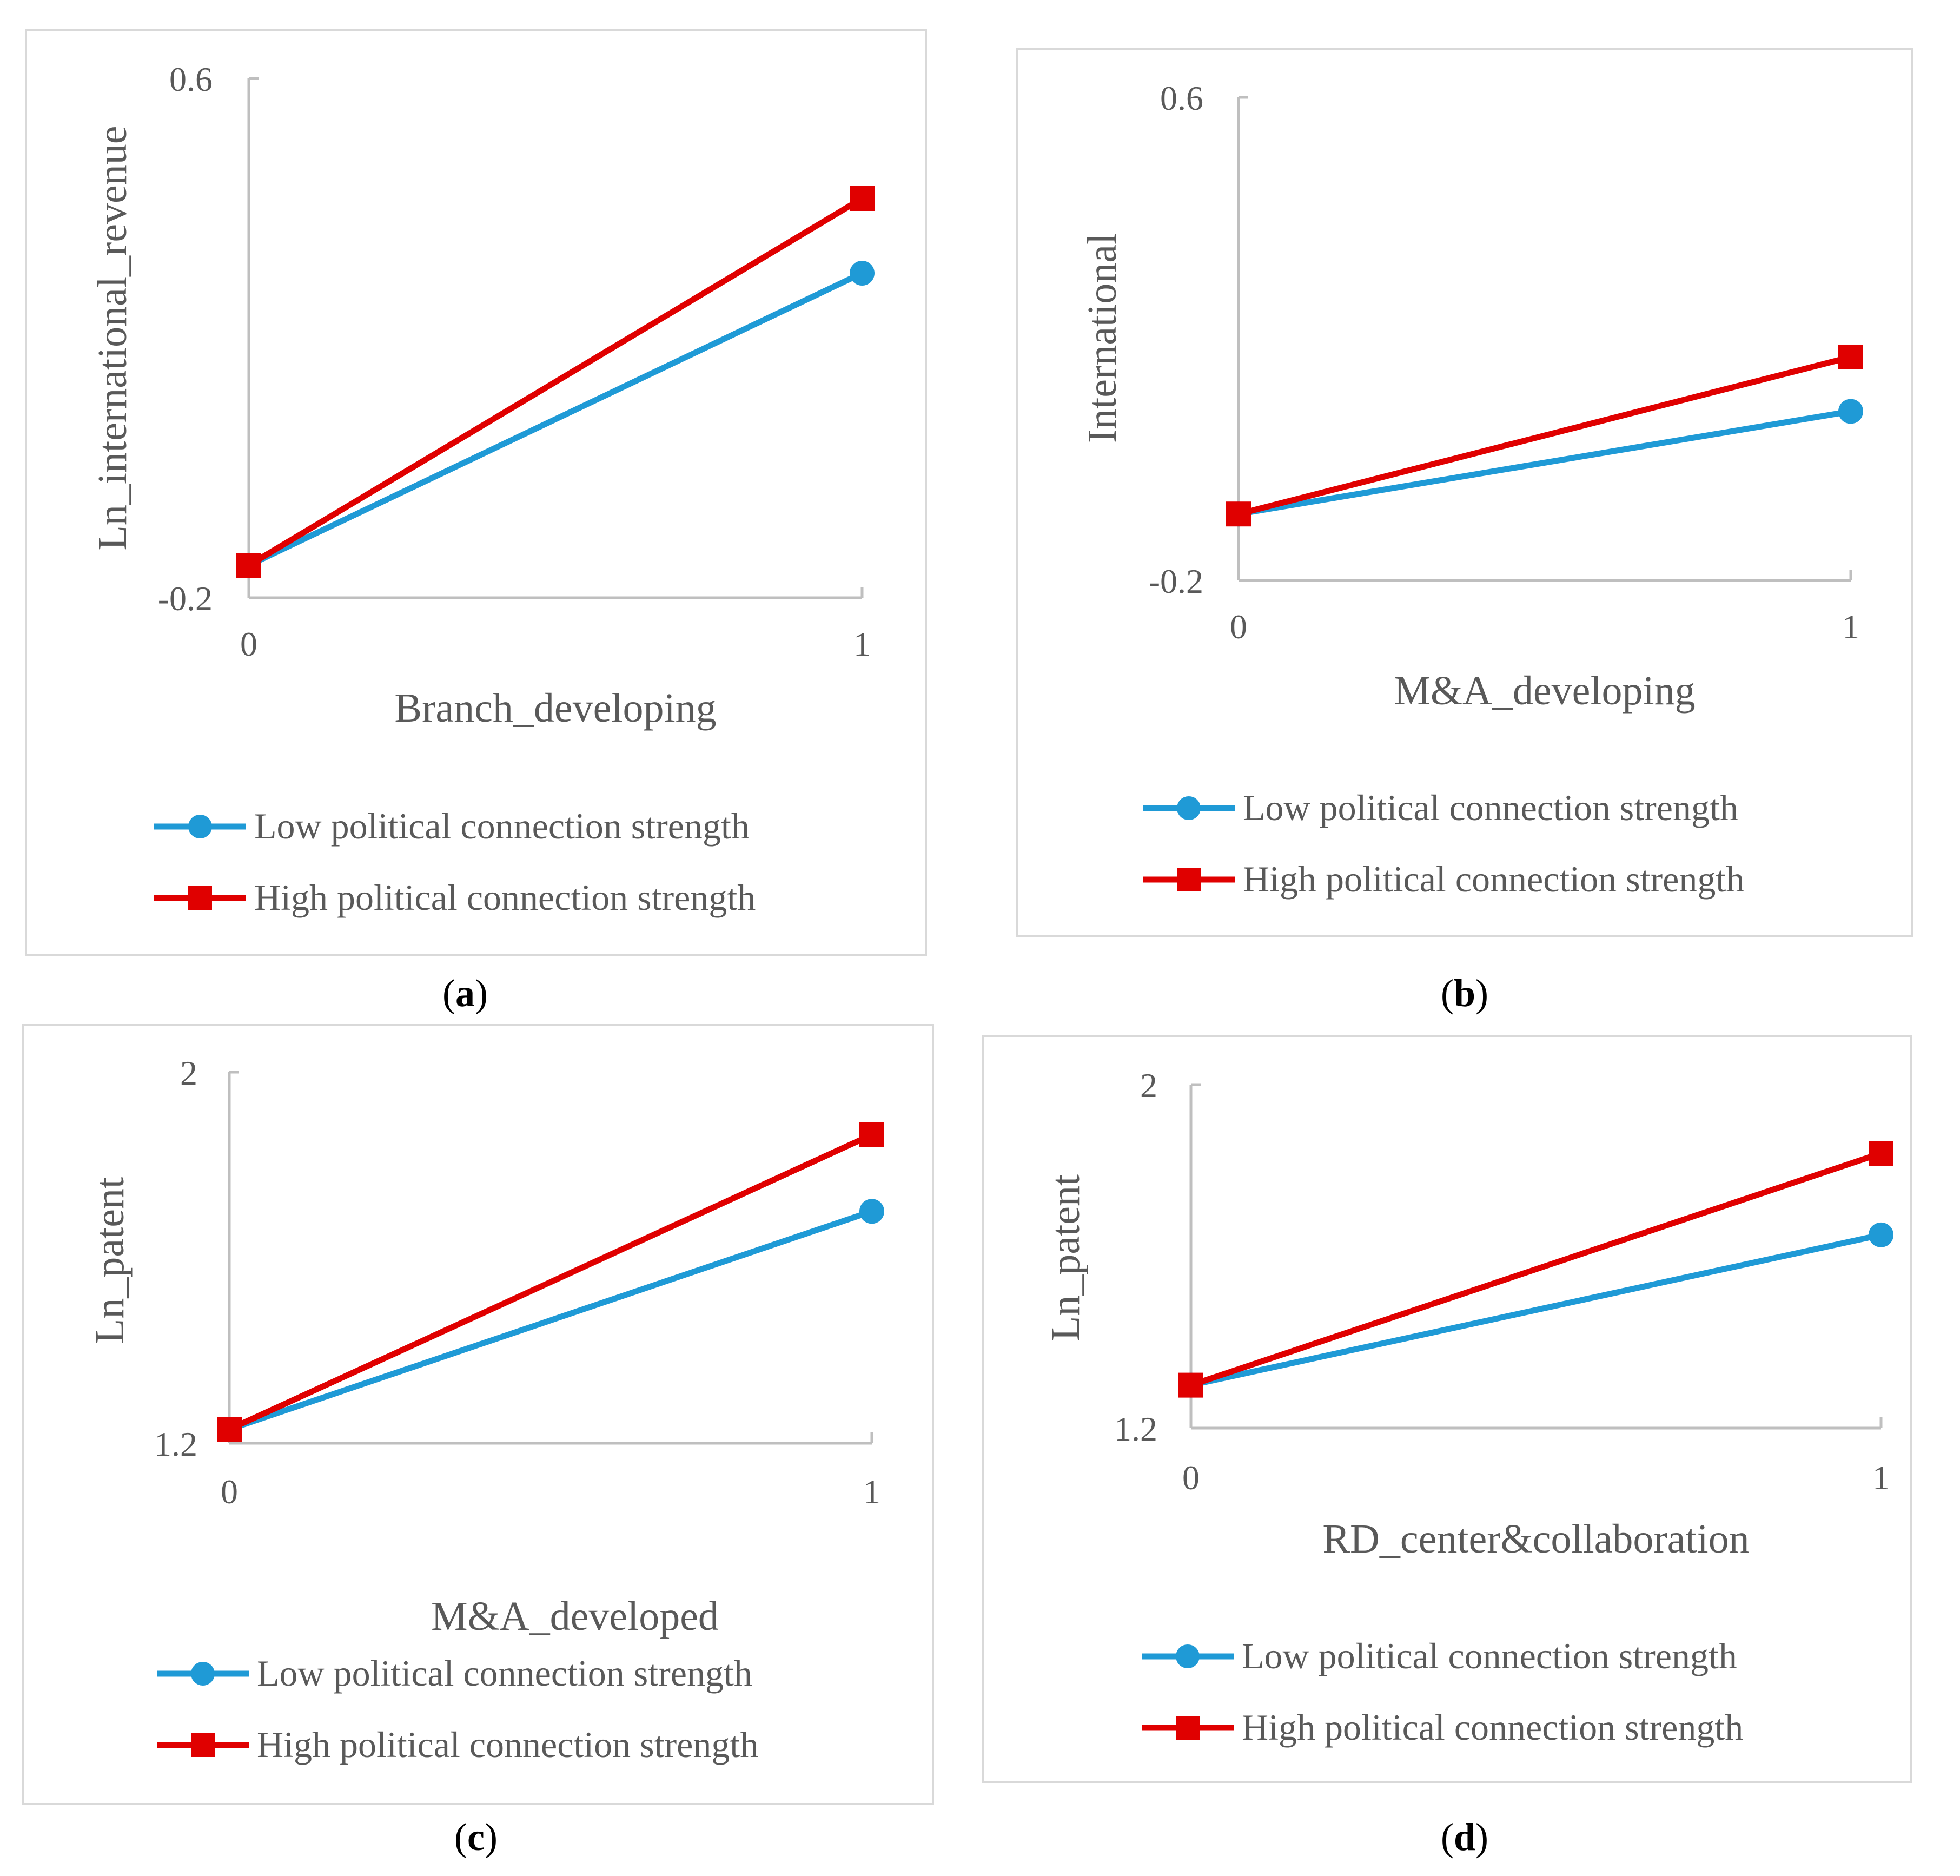 The height and width of the screenshot is (1876, 1960). Describe the element at coordinates (248, 644) in the screenshot. I see `panel-a-xtick-0: 0` at that location.